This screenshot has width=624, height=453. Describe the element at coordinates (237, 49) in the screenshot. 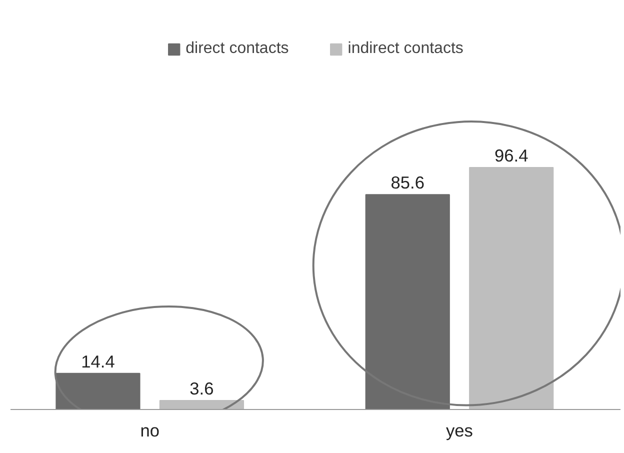

I see `legend-label: direct contacts` at that location.